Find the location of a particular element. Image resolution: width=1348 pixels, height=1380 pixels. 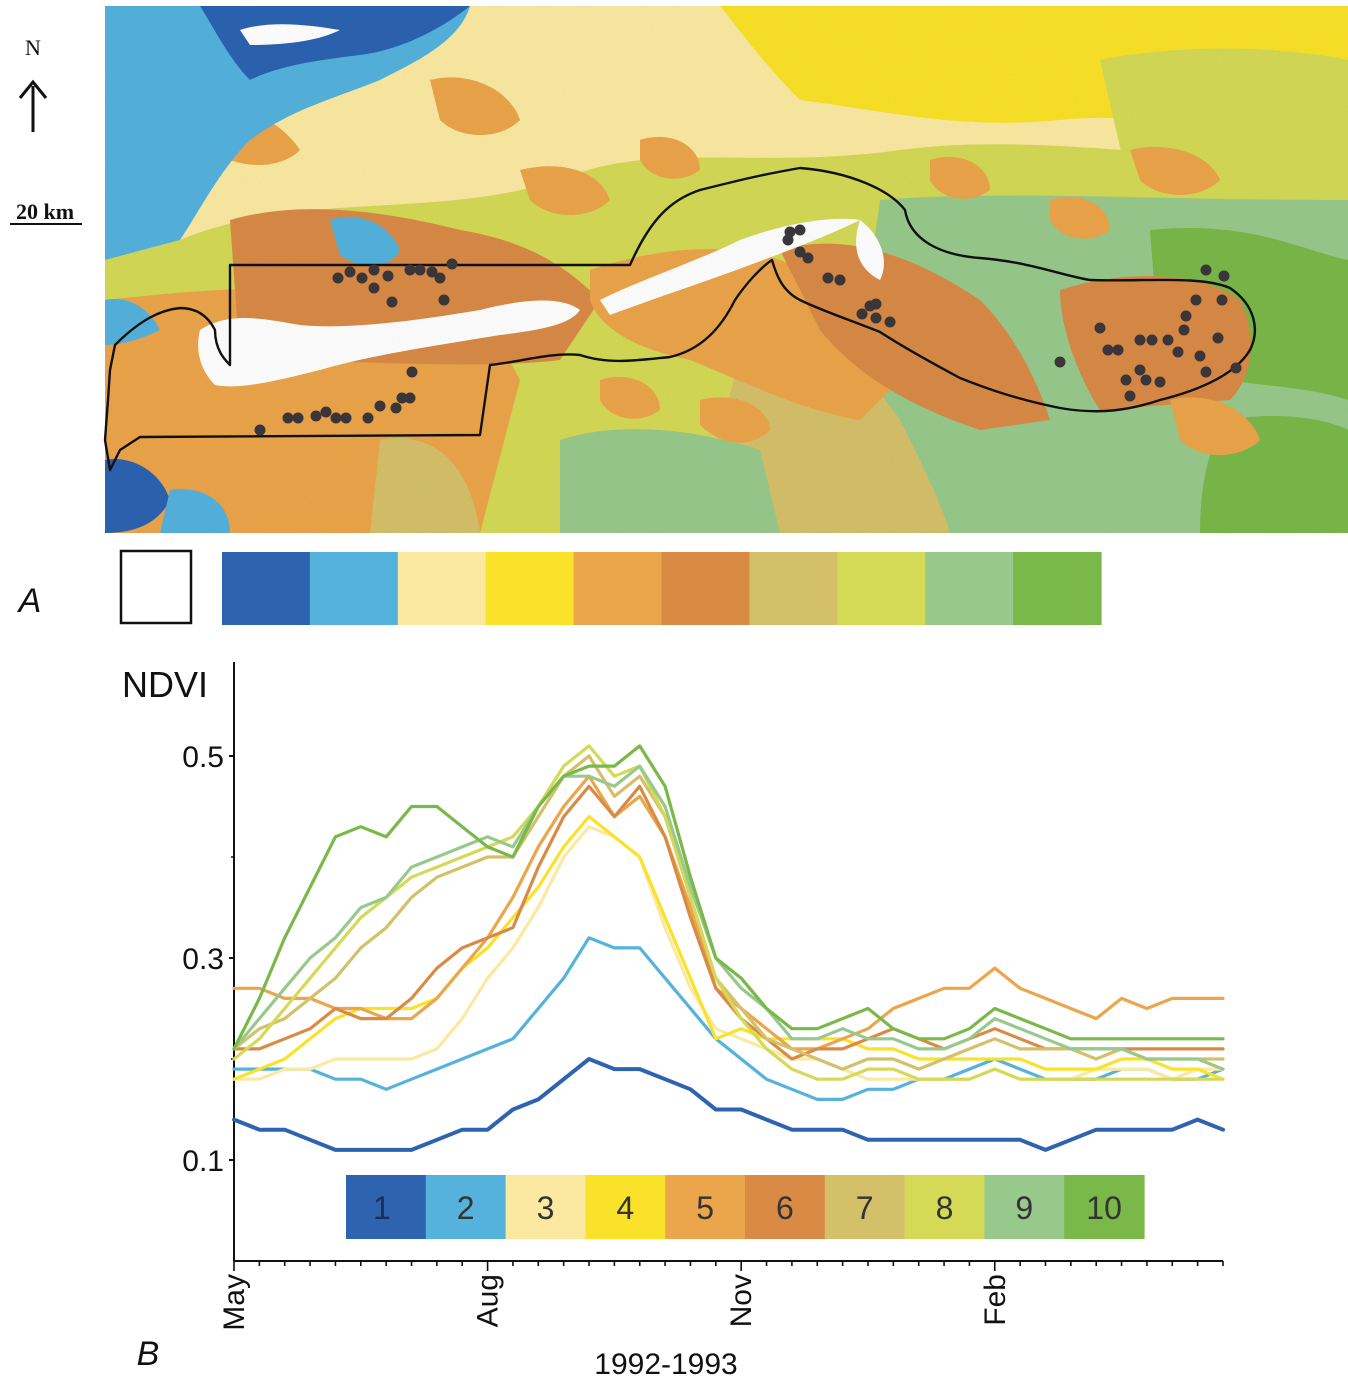

y-axis-title: NDVI is located at coordinates (165, 684).